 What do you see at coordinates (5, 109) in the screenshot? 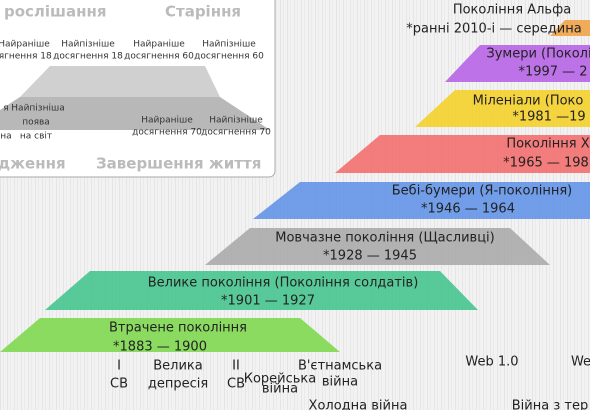
I see `legend-label: я` at bounding box center [5, 109].